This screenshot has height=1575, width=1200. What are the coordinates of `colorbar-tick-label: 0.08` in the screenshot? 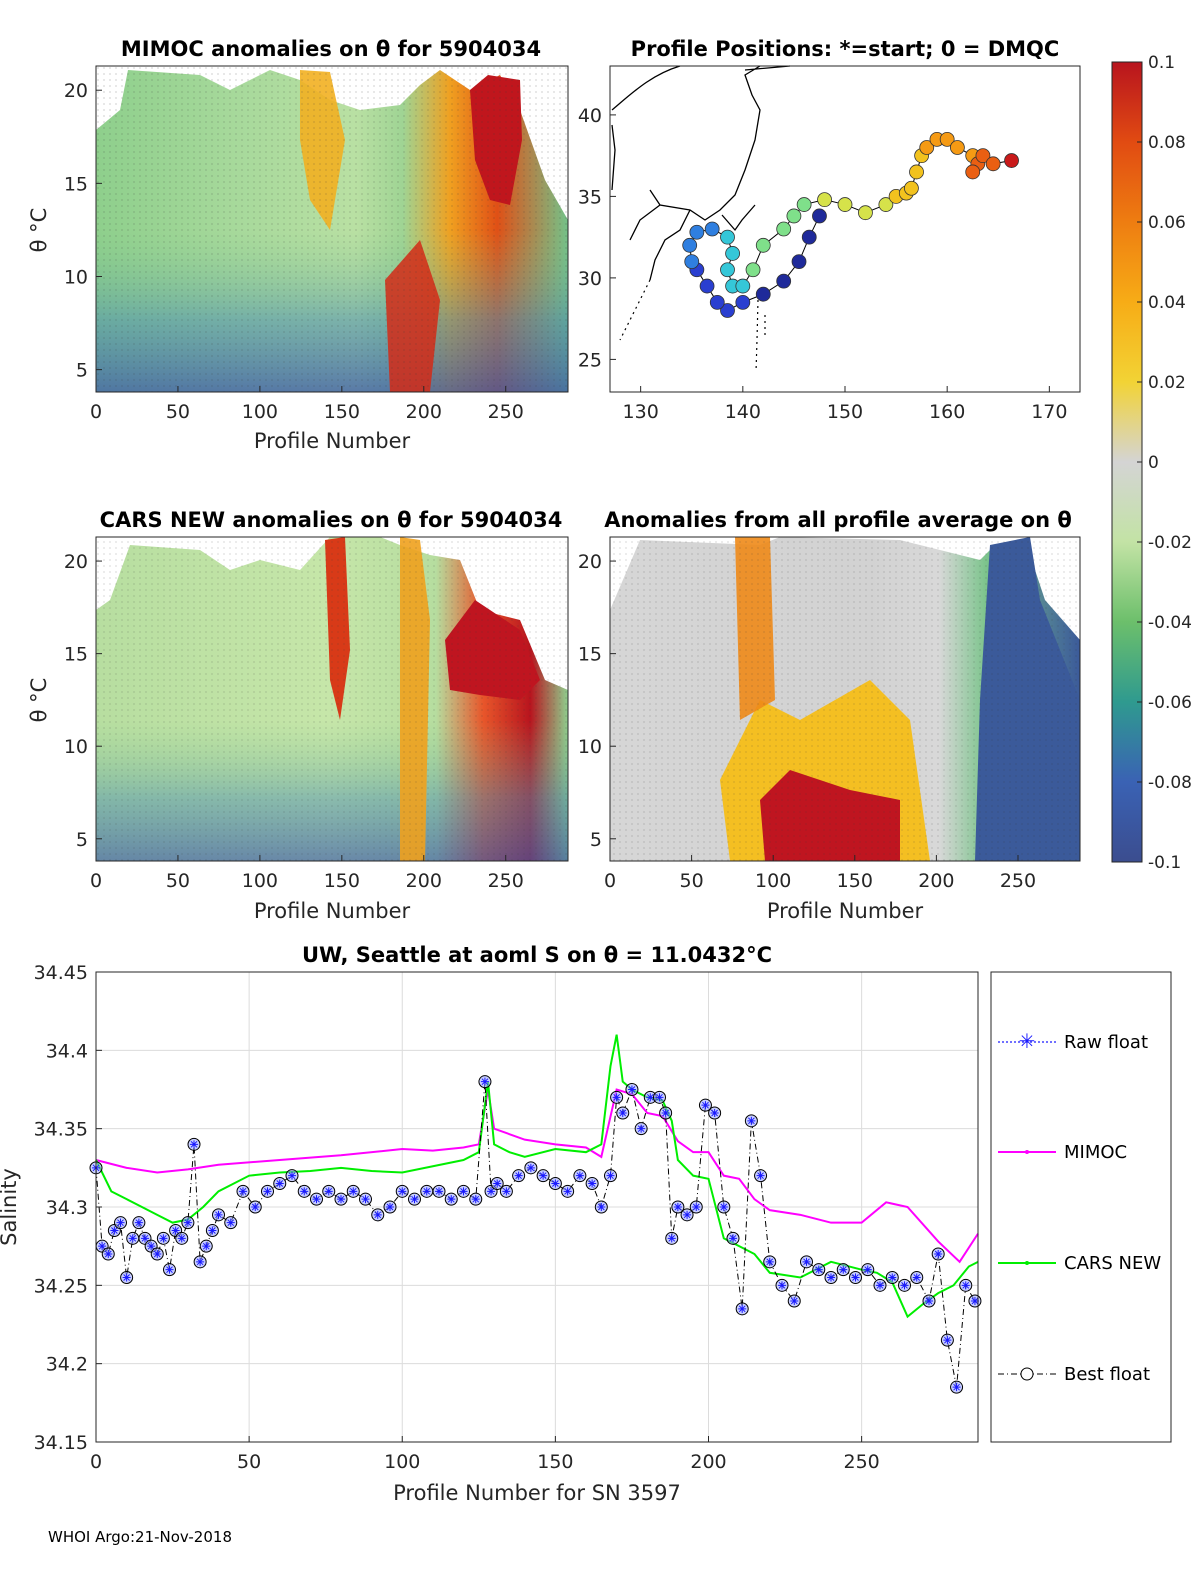 It's located at (1167, 143).